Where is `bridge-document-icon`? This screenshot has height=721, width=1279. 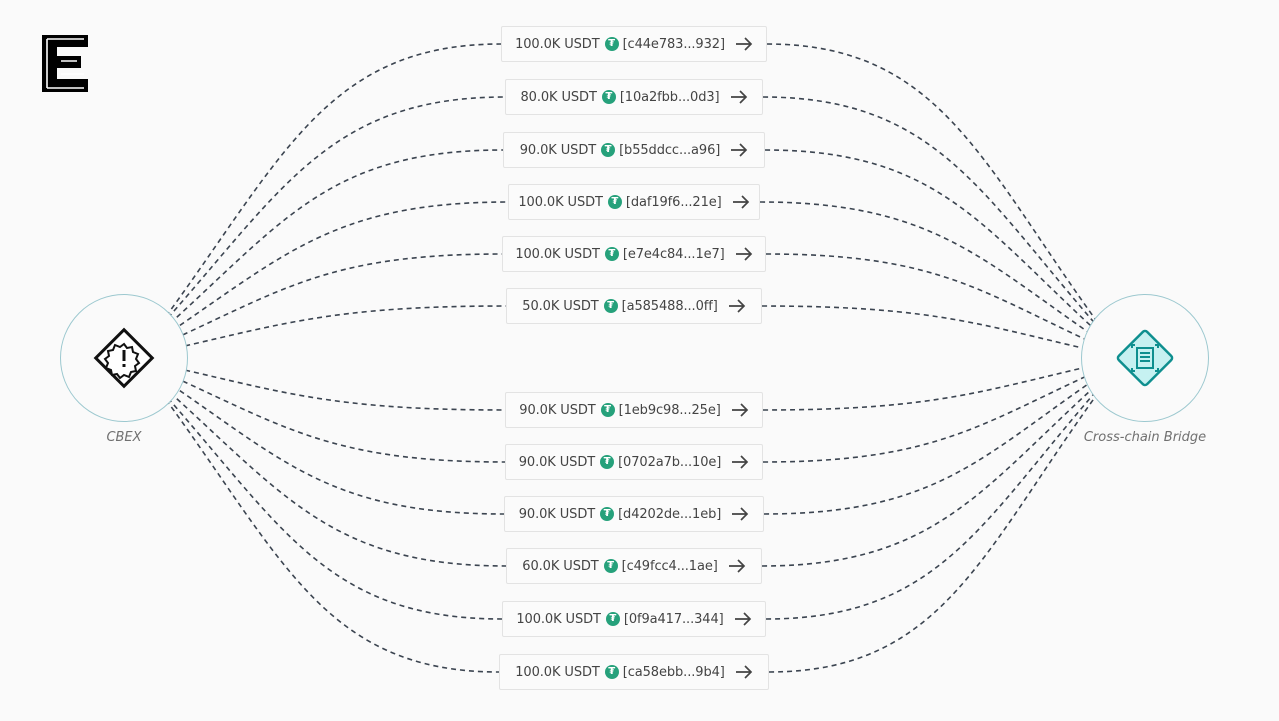 bridge-document-icon is located at coordinates (1145, 358).